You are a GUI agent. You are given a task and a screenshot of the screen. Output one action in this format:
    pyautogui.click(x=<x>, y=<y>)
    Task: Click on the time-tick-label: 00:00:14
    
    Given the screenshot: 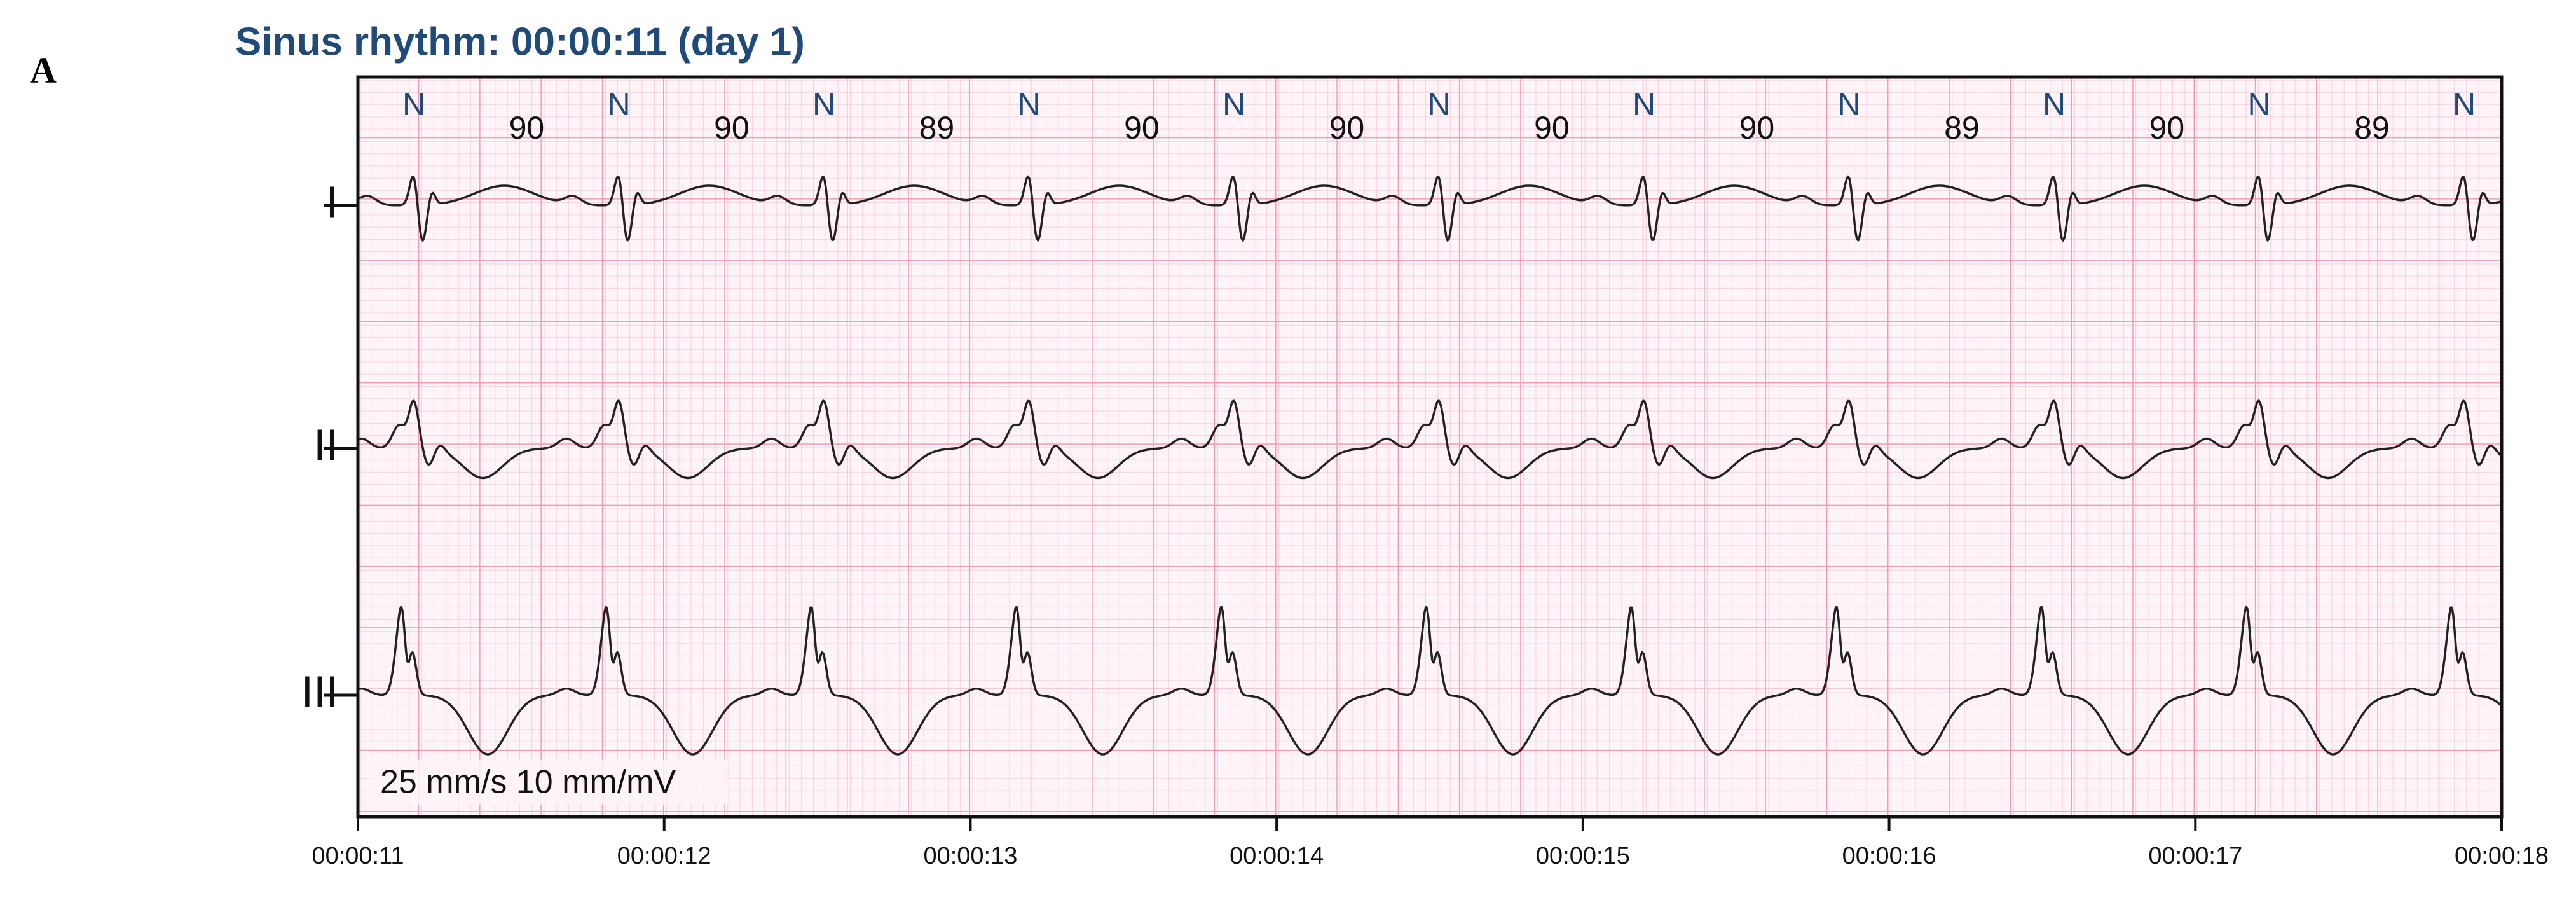 What is the action you would take?
    pyautogui.click(x=1277, y=856)
    